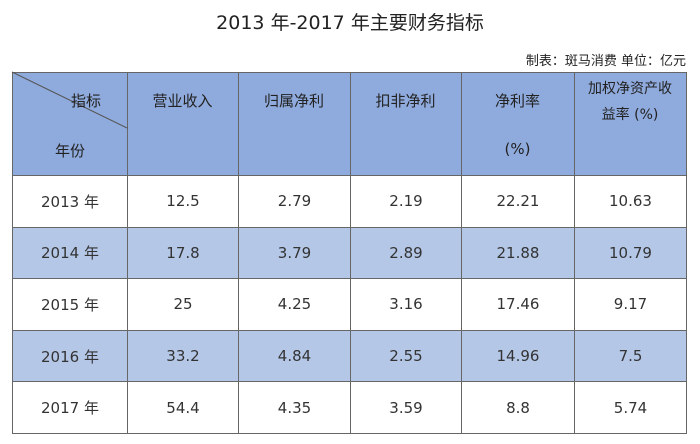 This screenshot has width=700, height=444. Describe the element at coordinates (294, 304) in the screenshot. I see `table-cell: 4.25` at that location.